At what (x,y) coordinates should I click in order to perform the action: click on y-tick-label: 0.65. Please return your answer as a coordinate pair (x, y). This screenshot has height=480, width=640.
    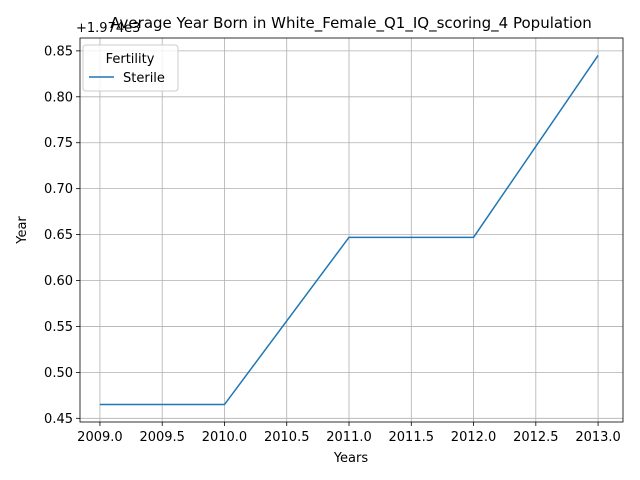
    Looking at the image, I should click on (58, 235).